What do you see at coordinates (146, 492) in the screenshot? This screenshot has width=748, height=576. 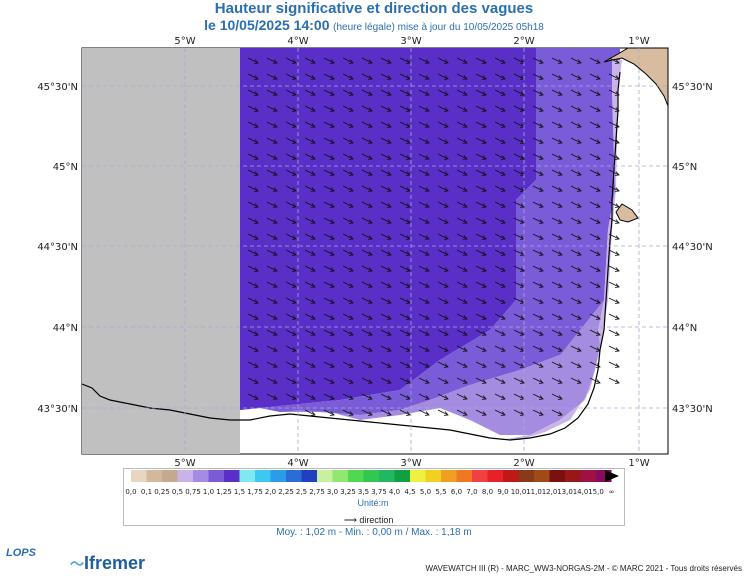 I see `legend-value-label: 0,1` at bounding box center [146, 492].